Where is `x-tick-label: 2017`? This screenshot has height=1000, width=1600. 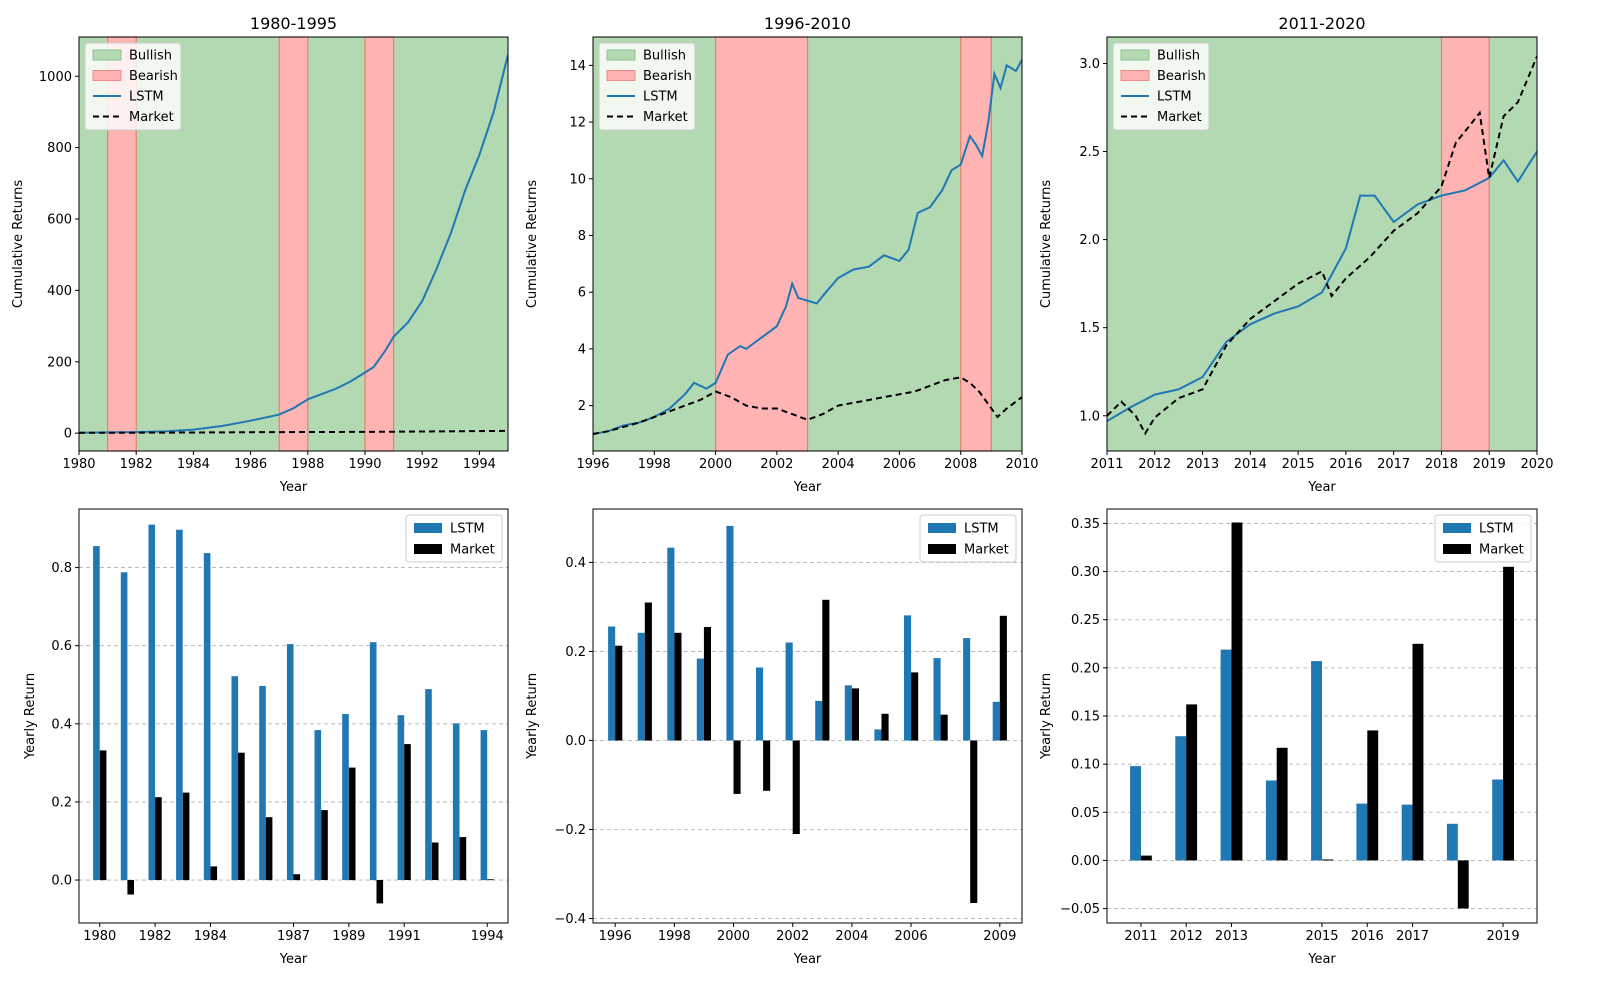
x-tick-label: 2017 is located at coordinates (1393, 464).